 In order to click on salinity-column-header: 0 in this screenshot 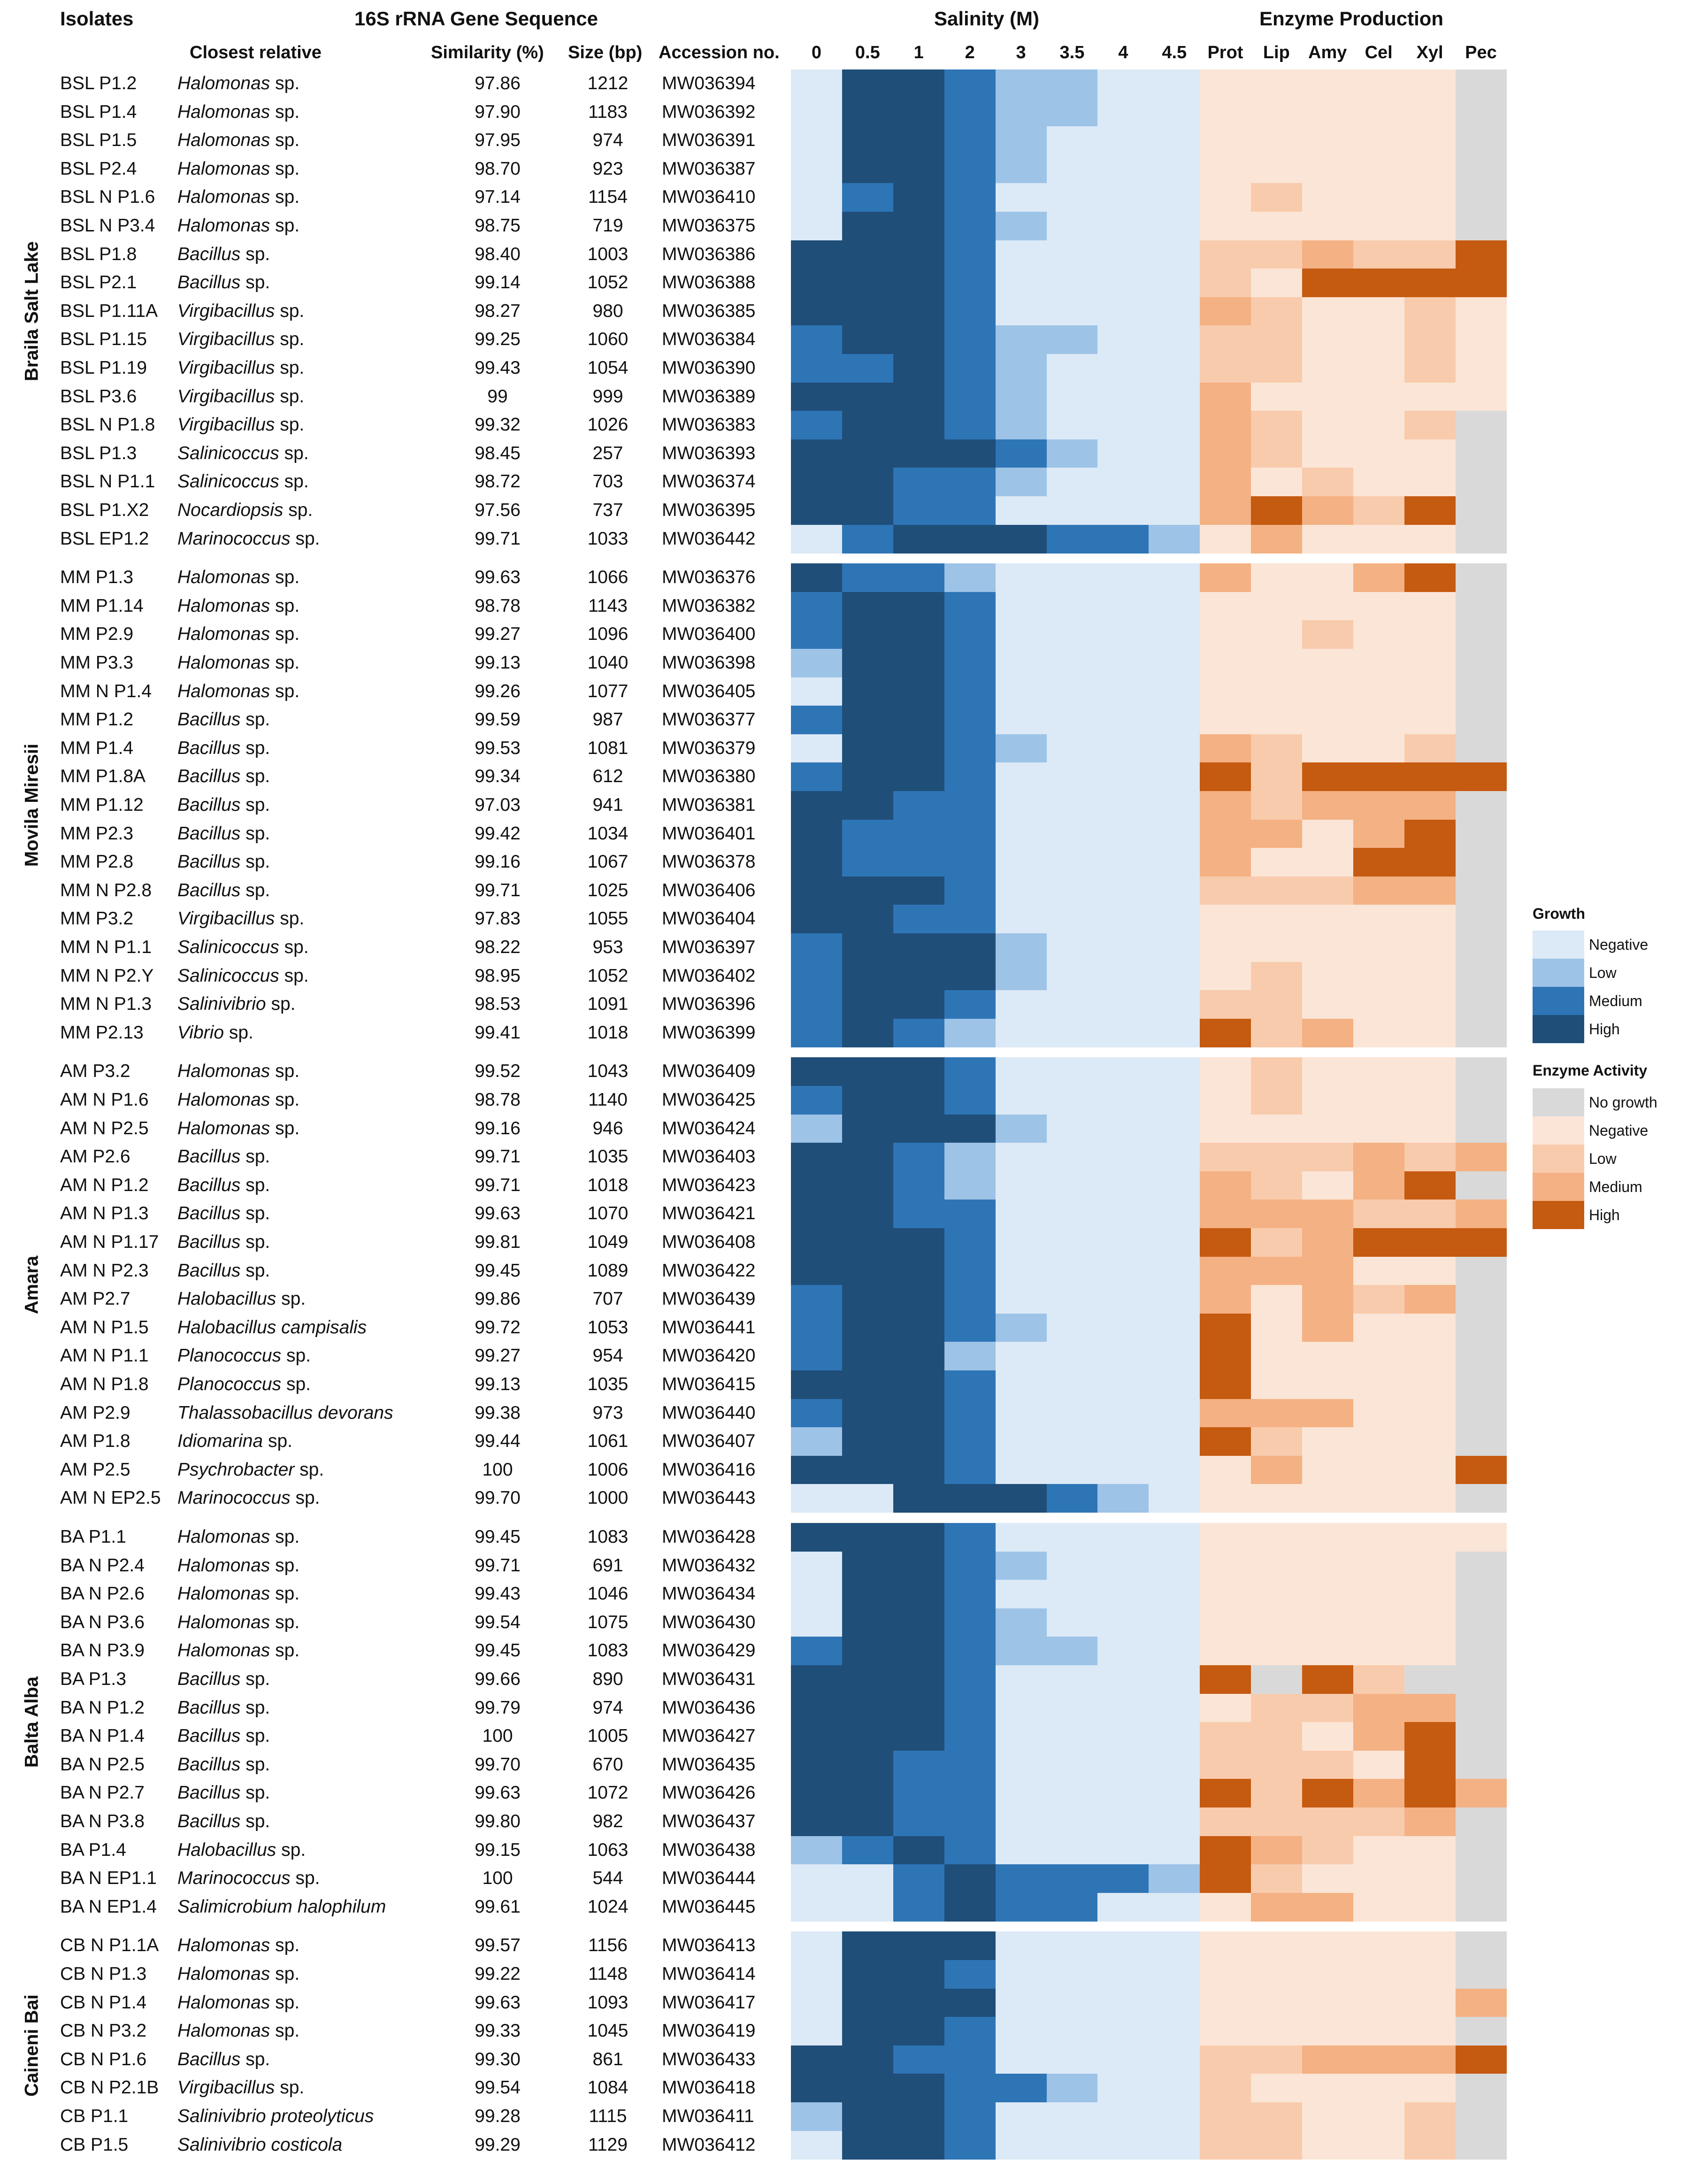, I will do `click(816, 52)`.